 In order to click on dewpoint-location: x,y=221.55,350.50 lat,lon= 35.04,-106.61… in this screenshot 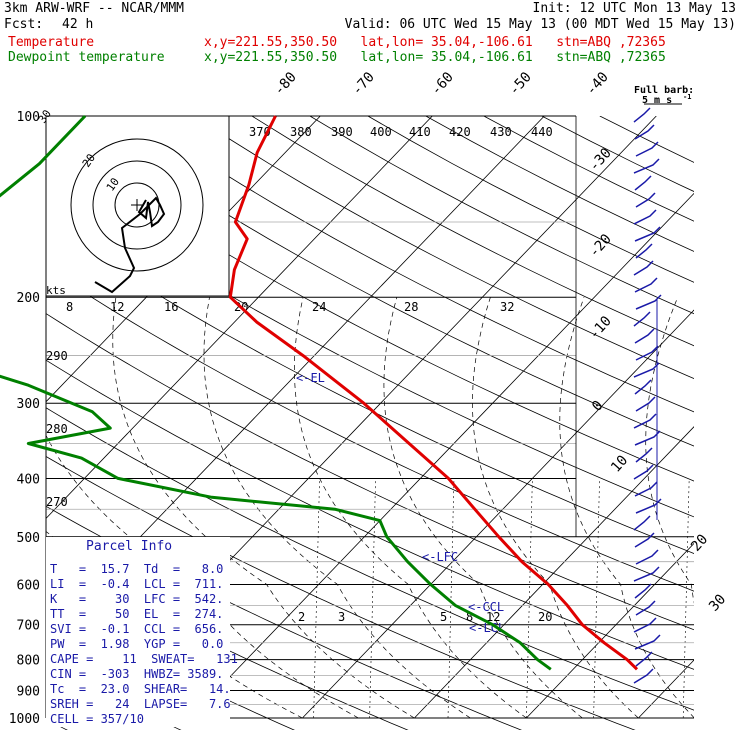, I will do `click(435, 57)`.